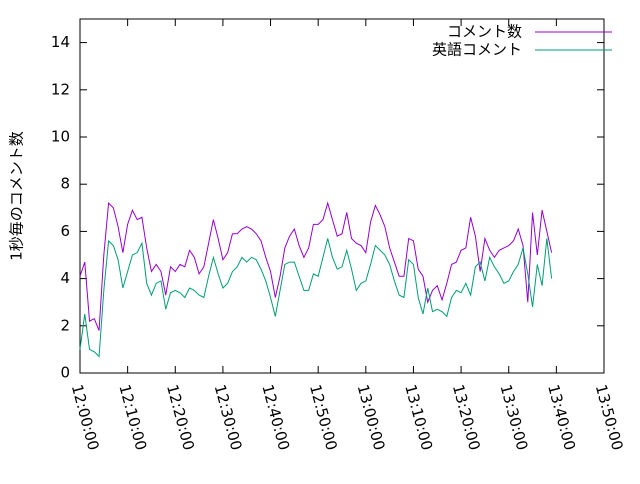  Describe the element at coordinates (228, 418) in the screenshot. I see `x-tick-label: 12:30:00` at that location.